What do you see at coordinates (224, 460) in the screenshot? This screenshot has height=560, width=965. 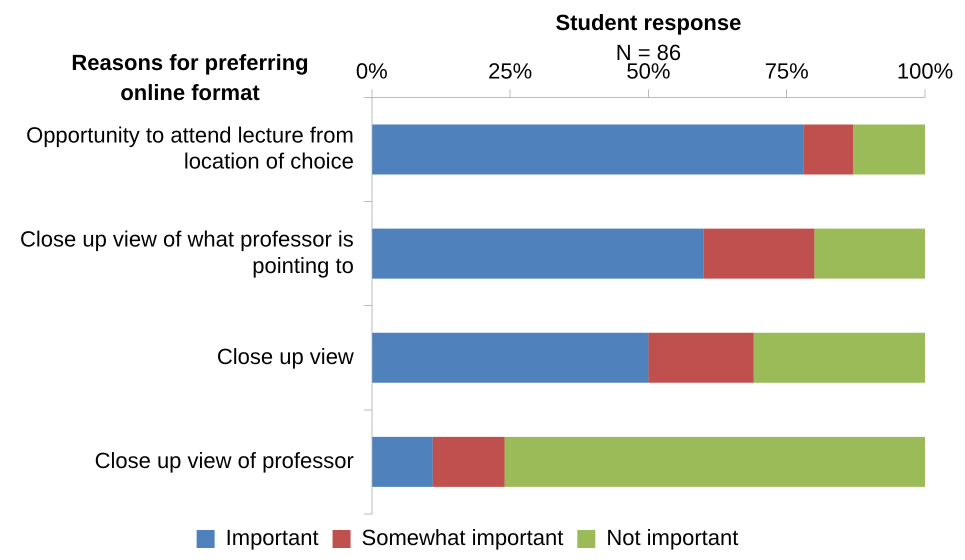 I see `y-tick-label: Close up view of professor` at bounding box center [224, 460].